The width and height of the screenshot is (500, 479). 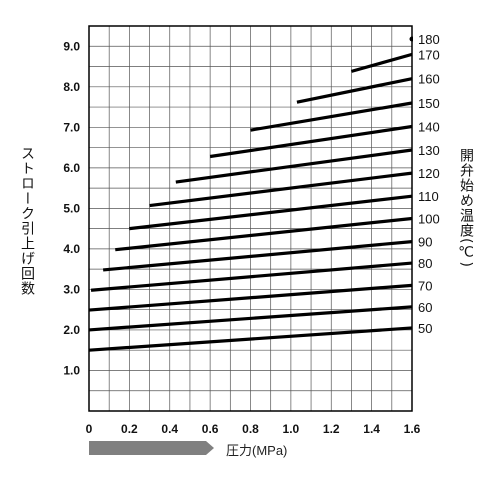 What do you see at coordinates (331, 429) in the screenshot?
I see `x-tick-label: 1.2` at bounding box center [331, 429].